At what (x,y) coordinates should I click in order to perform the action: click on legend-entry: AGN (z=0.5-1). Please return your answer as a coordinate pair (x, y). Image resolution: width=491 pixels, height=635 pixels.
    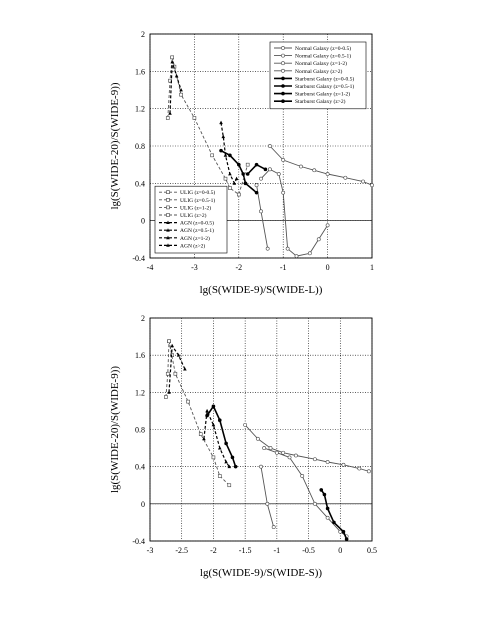
    Looking at the image, I should click on (197, 230).